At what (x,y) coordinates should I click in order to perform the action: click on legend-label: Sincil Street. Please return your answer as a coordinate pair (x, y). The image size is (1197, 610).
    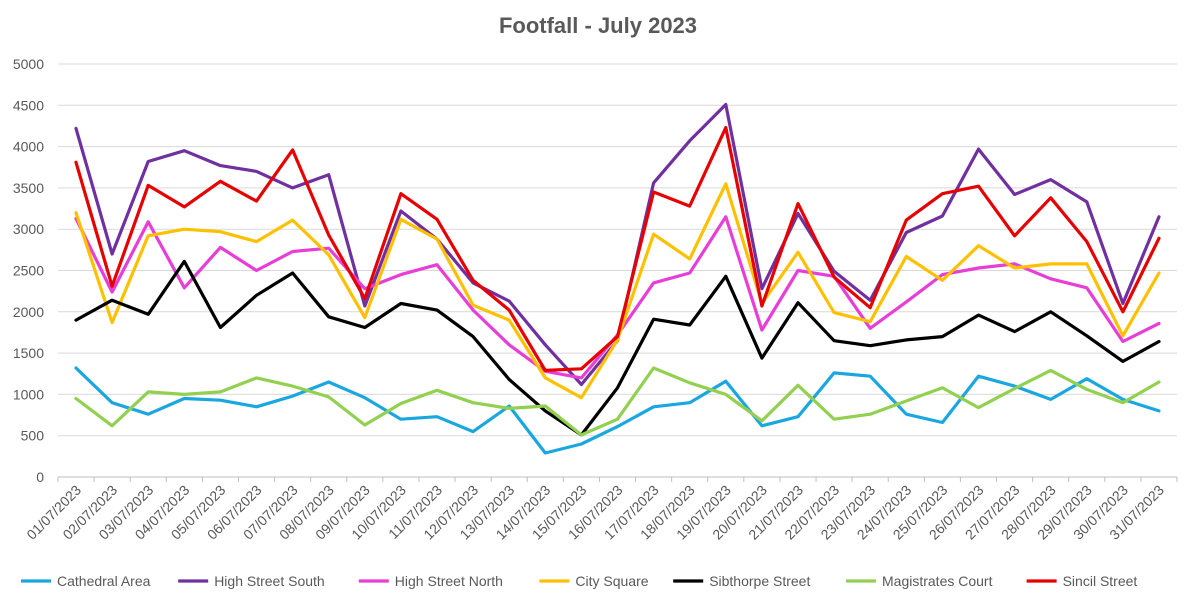
    Looking at the image, I should click on (1100, 581).